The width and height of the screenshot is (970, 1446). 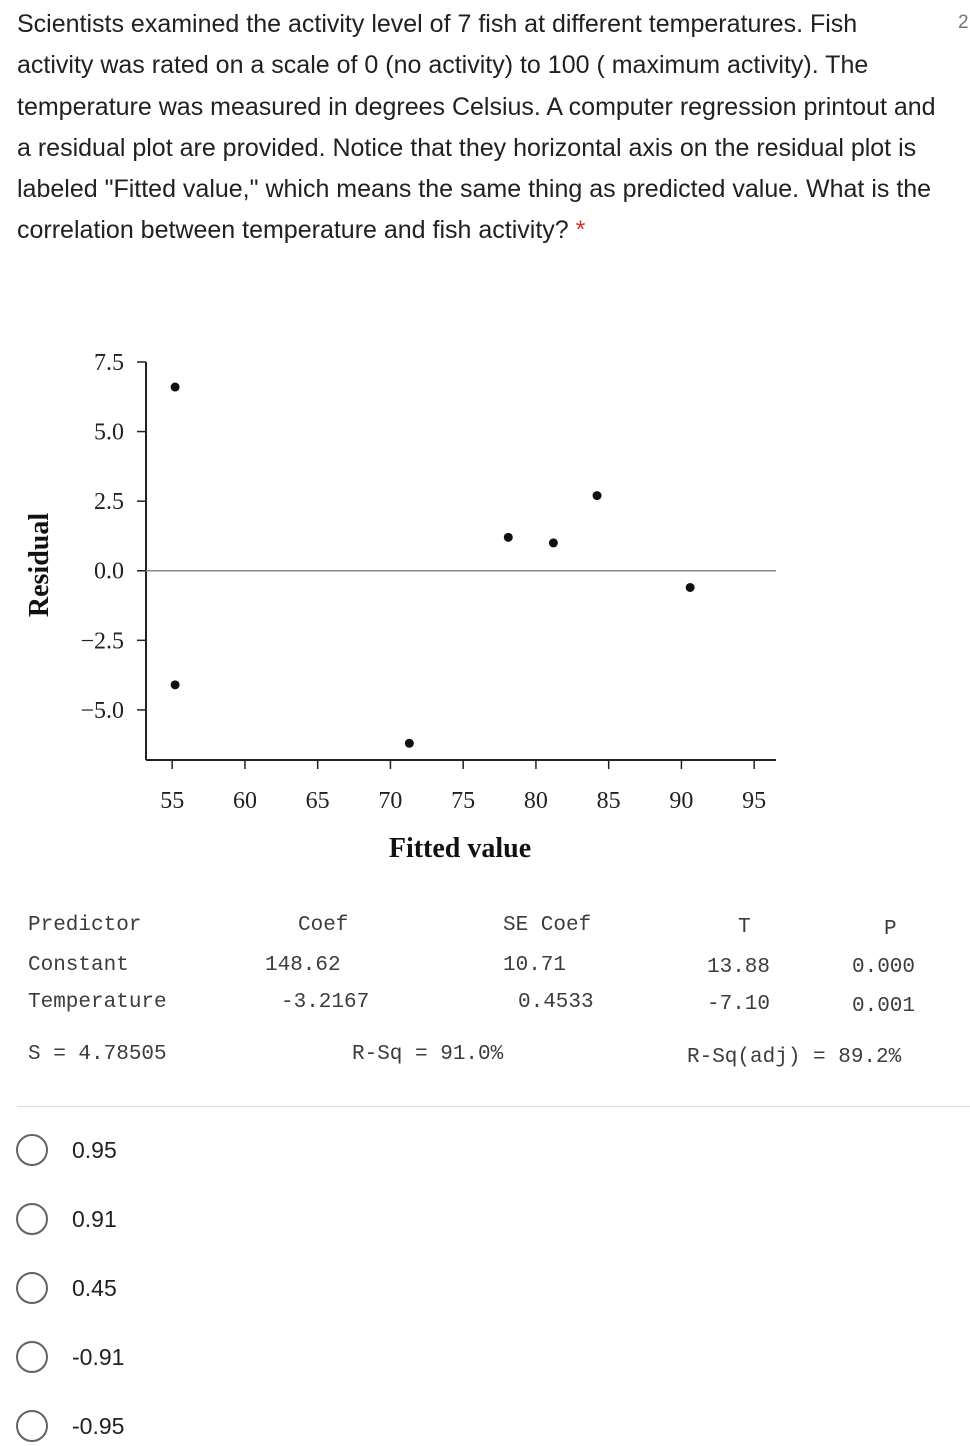 What do you see at coordinates (78, 965) in the screenshot?
I see `row-label: Constant` at bounding box center [78, 965].